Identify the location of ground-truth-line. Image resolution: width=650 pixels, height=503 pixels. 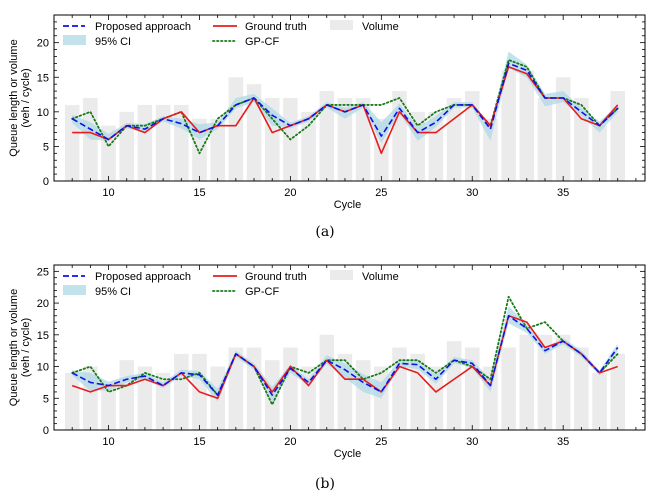
(344, 357).